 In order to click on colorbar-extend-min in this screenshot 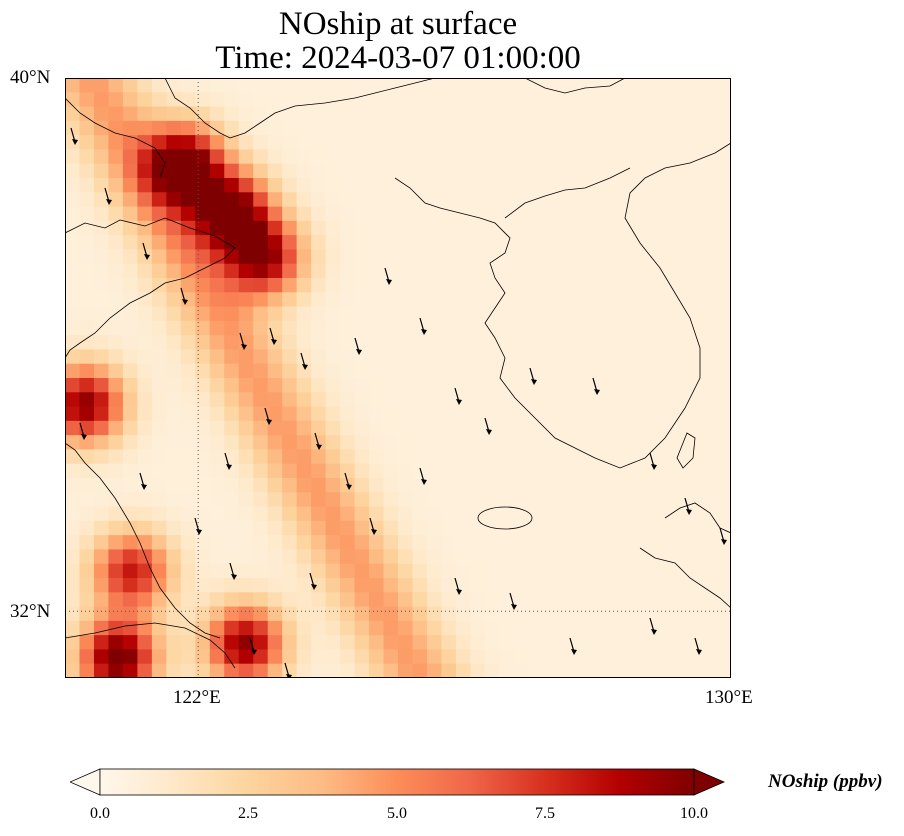, I will do `click(84, 782)`.